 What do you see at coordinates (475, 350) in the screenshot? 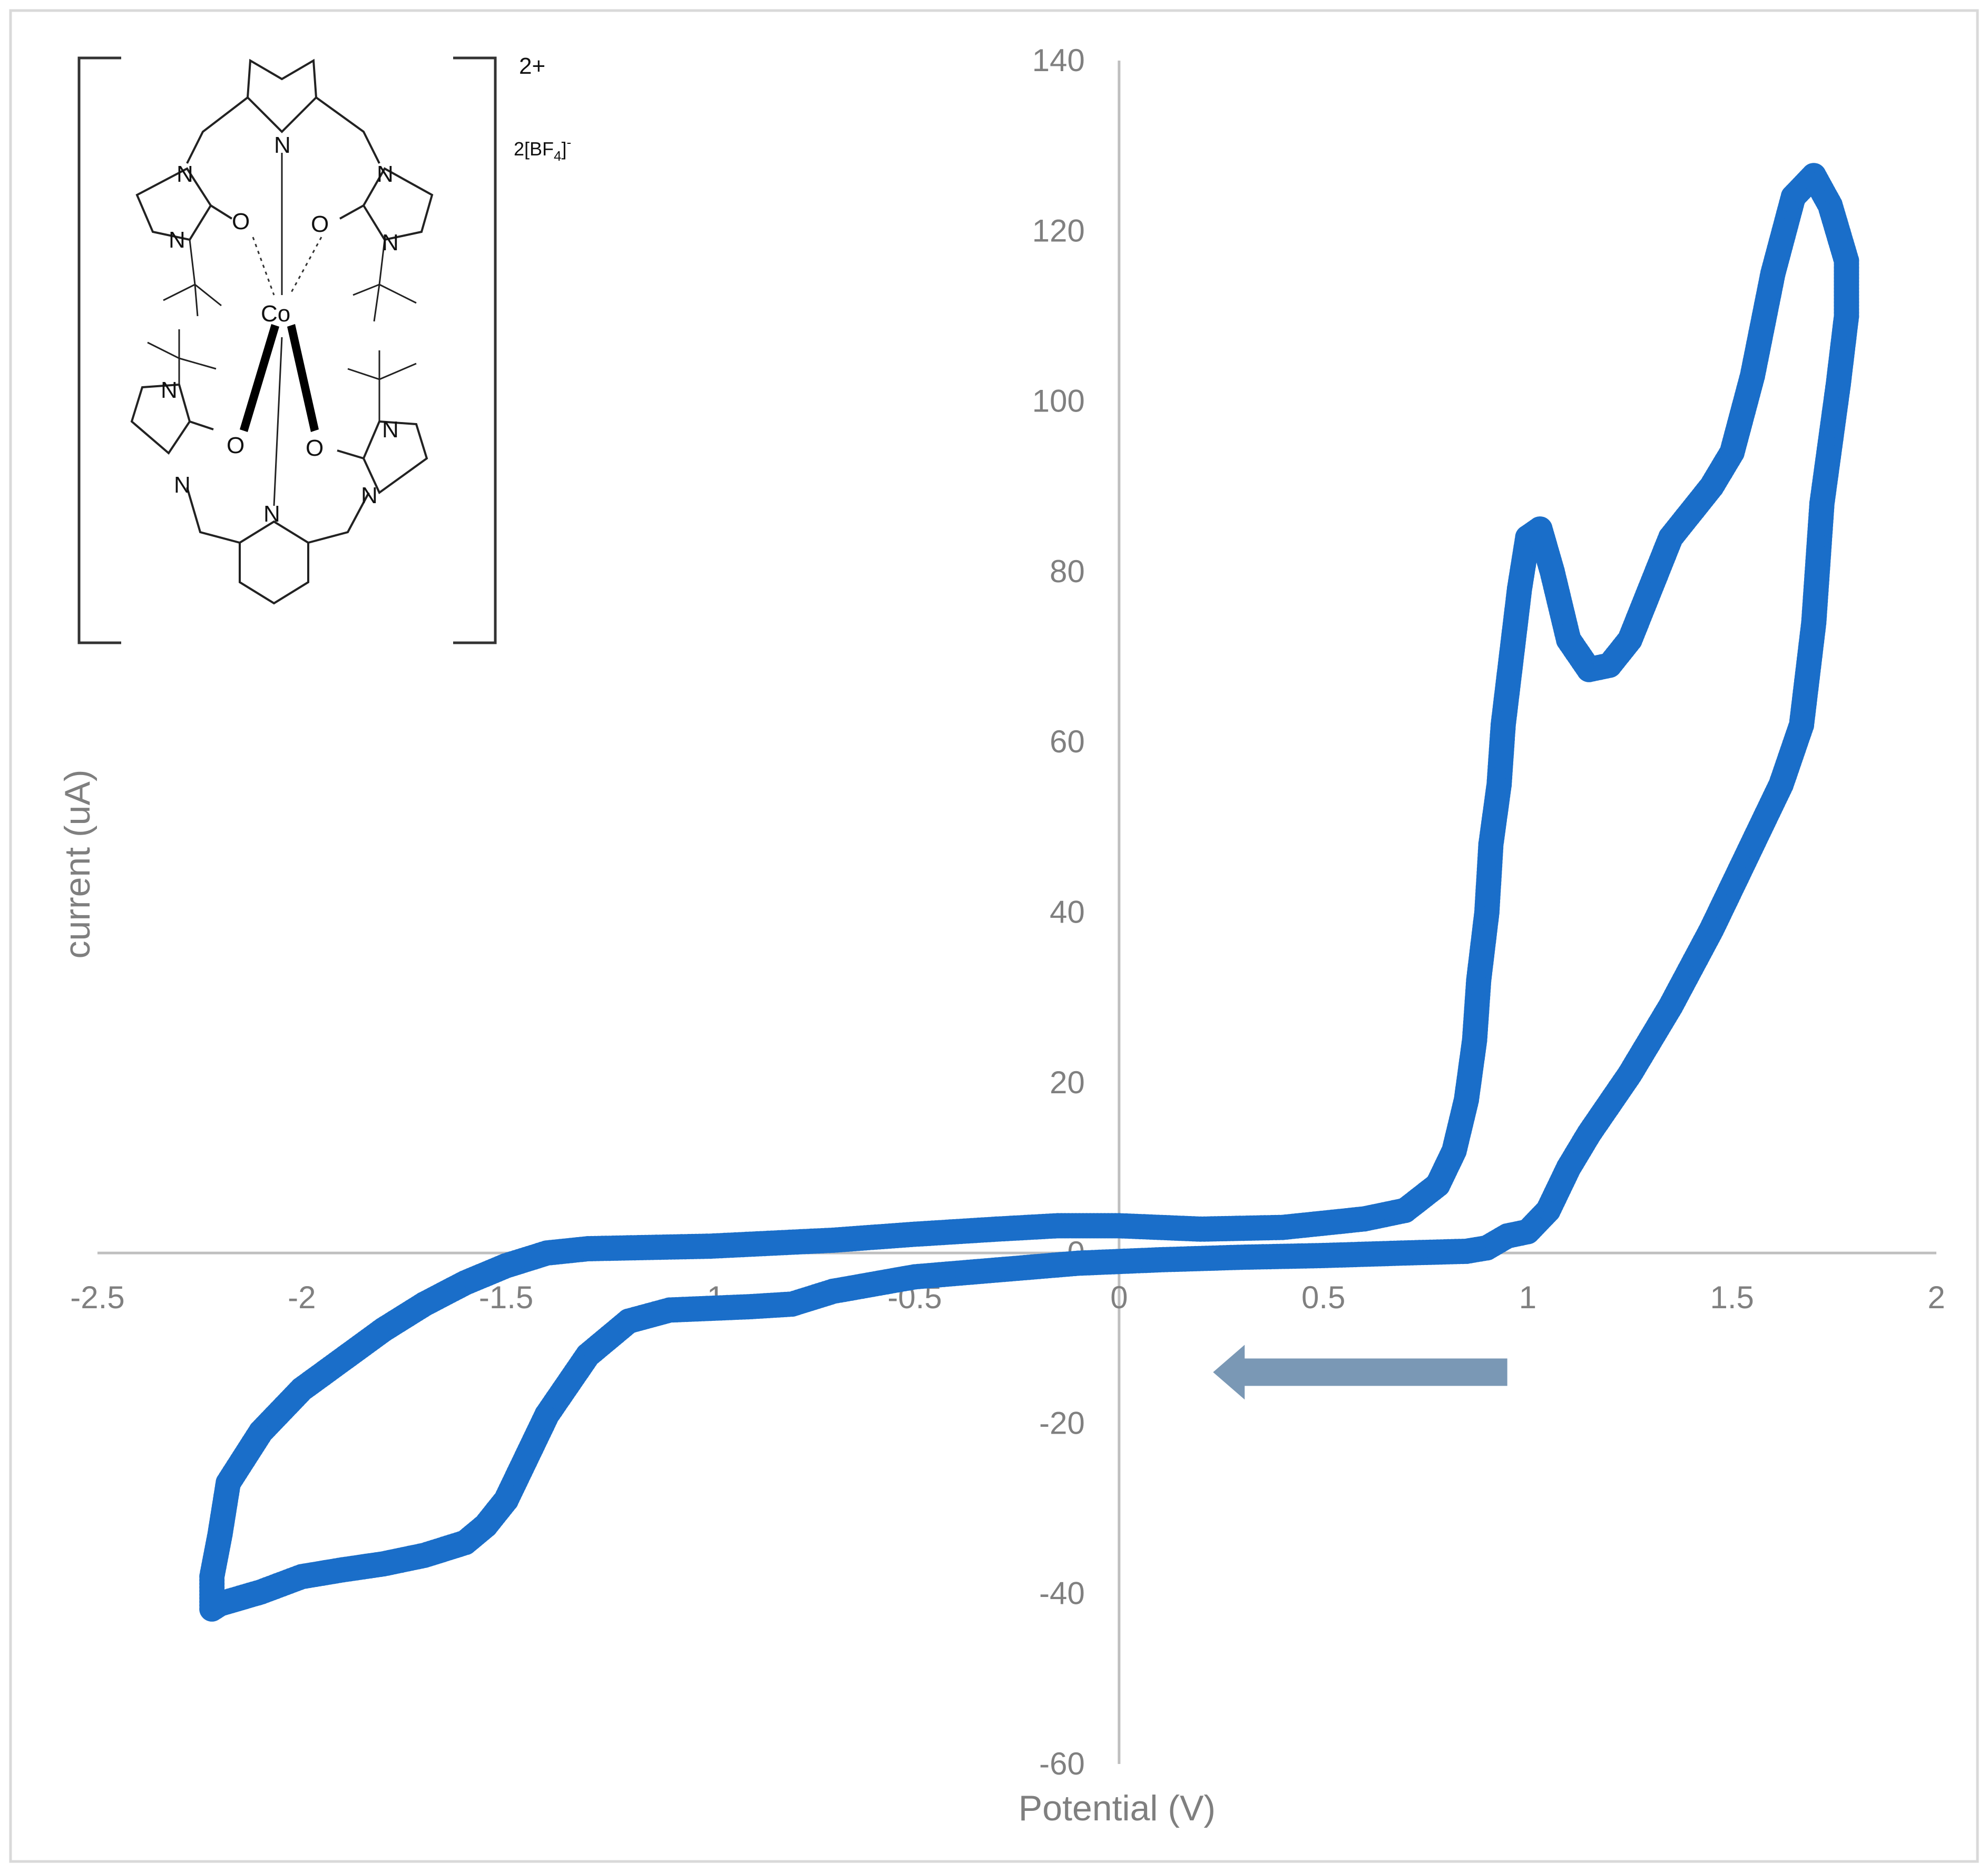
I see `right-bracket` at bounding box center [475, 350].